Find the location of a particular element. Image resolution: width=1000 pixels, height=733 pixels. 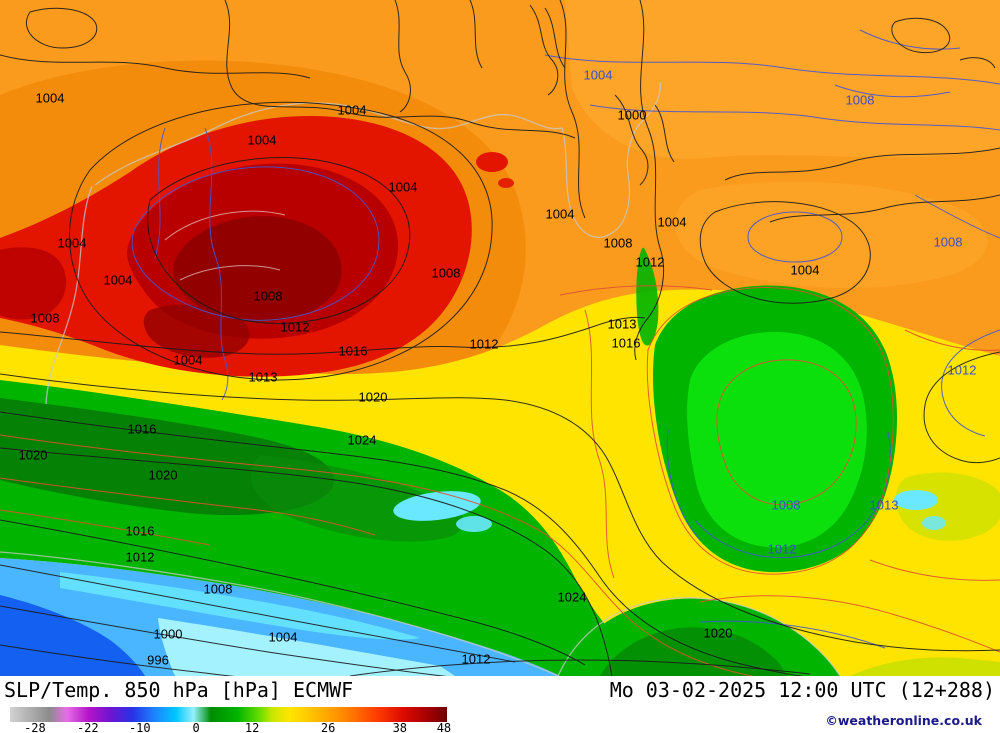

colorbar-tick-label: 48 is located at coordinates (444, 727).